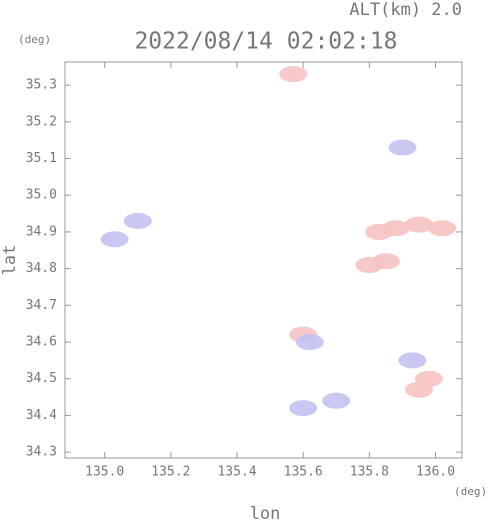 The width and height of the screenshot is (491, 521). What do you see at coordinates (34, 39) in the screenshot?
I see `y-unit: (deg)` at bounding box center [34, 39].